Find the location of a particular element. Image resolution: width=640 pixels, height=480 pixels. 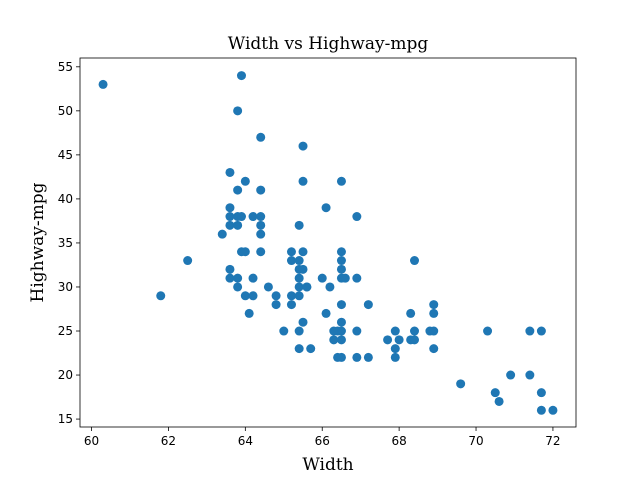

x-tick-label: 64 is located at coordinates (245, 441).